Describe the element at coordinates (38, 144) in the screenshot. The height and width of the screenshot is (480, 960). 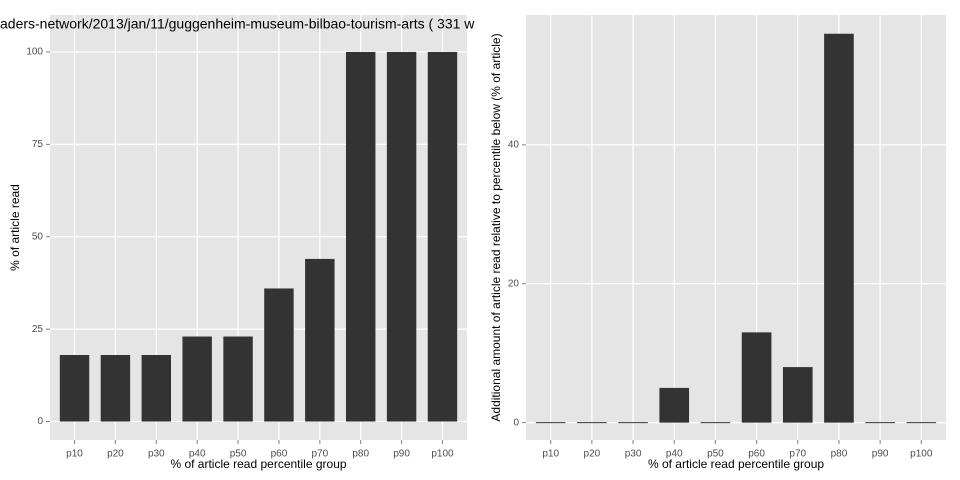
I see `y-tick-label: 75` at that location.